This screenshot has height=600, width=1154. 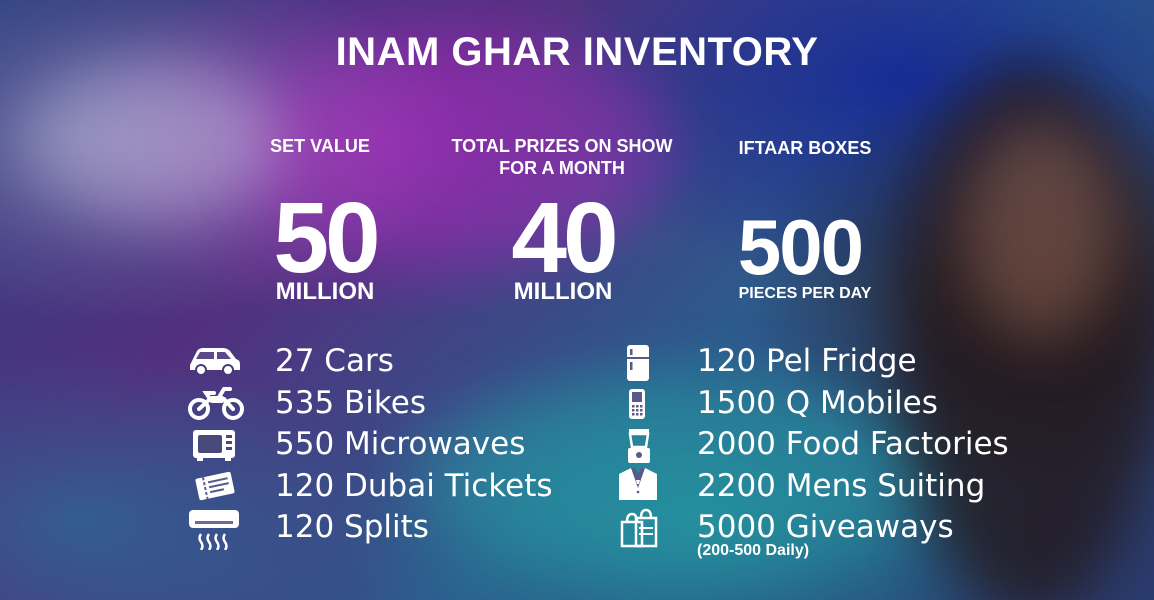 I want to click on mobile-phone-icon, so click(x=637, y=404).